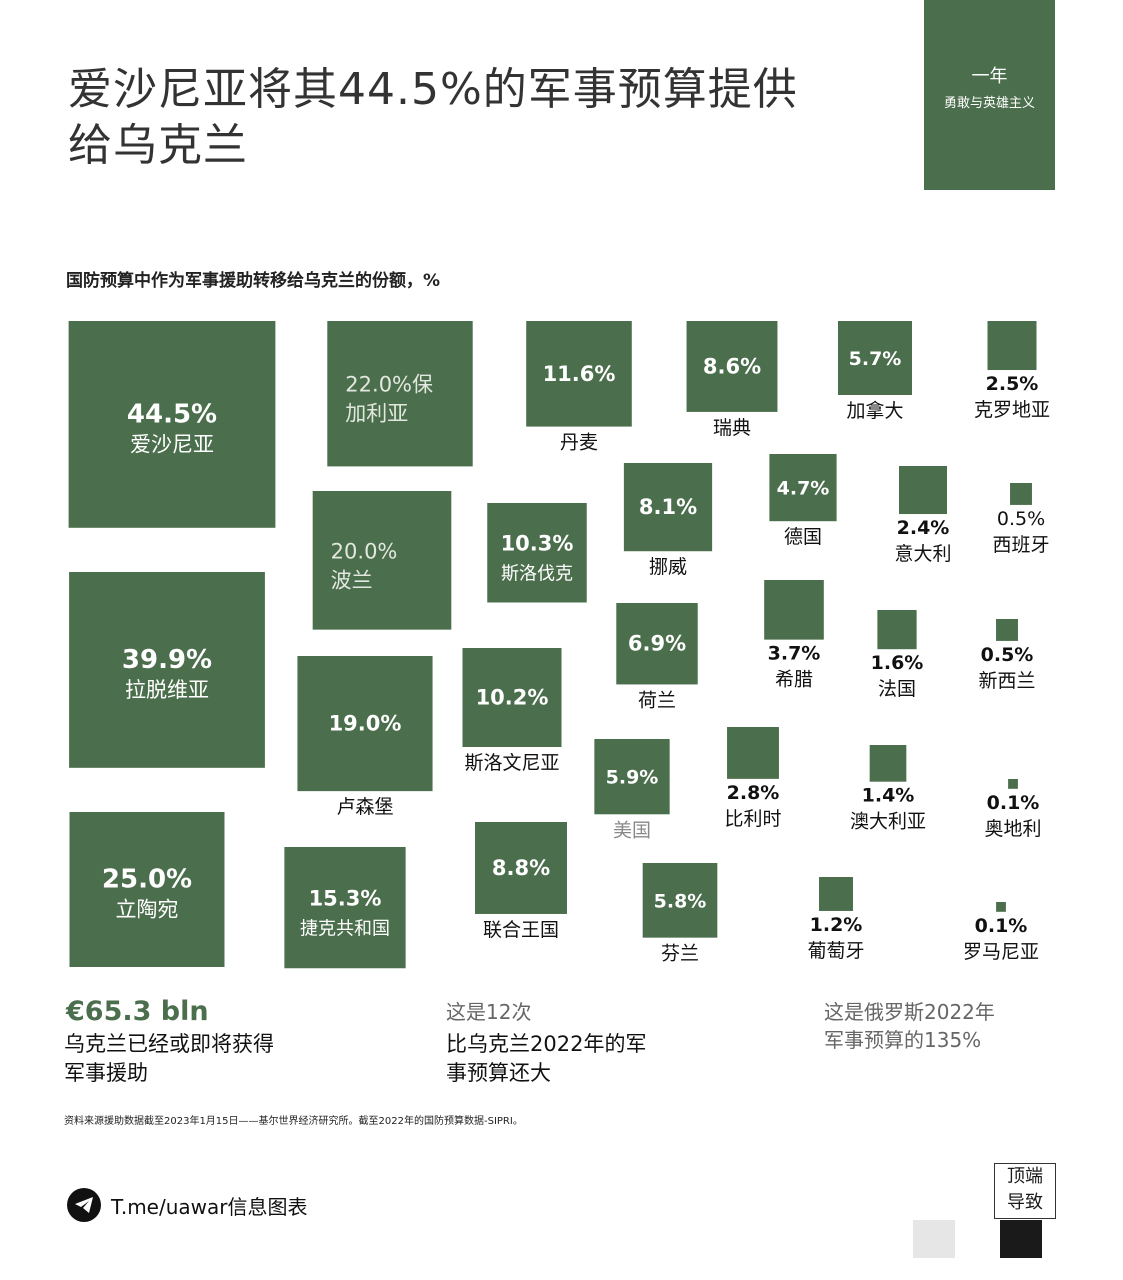  What do you see at coordinates (732, 366) in the screenshot?
I see `value-label: 8.6%` at bounding box center [732, 366].